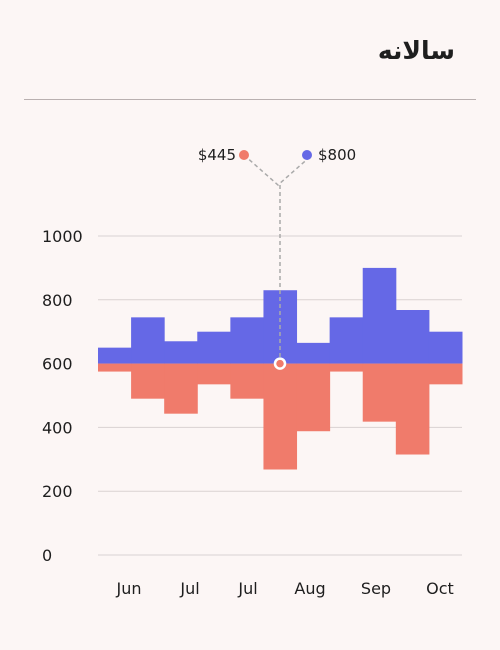 This screenshot has width=500, height=650. Describe the element at coordinates (129, 588) in the screenshot. I see `x-tick-label: Jun` at that location.